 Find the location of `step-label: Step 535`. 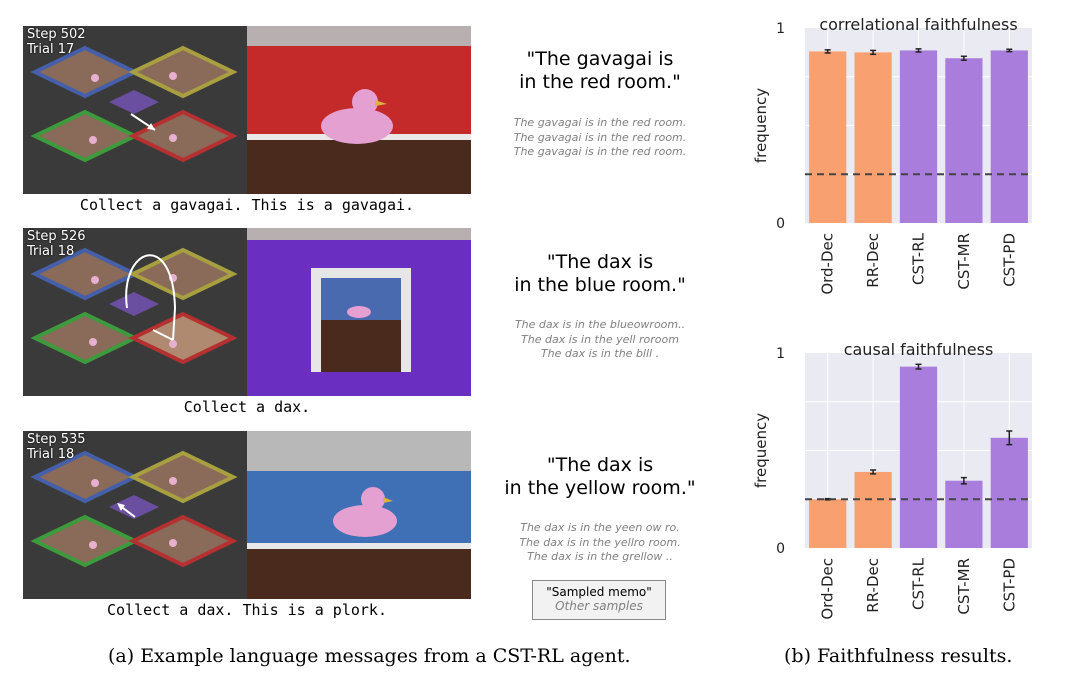

step-label: Step 535 is located at coordinates (56, 439).